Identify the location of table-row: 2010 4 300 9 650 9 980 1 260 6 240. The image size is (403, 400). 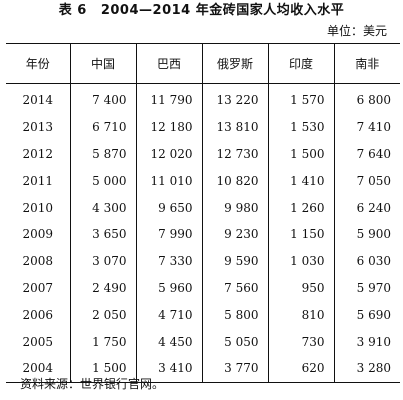
(203, 207).